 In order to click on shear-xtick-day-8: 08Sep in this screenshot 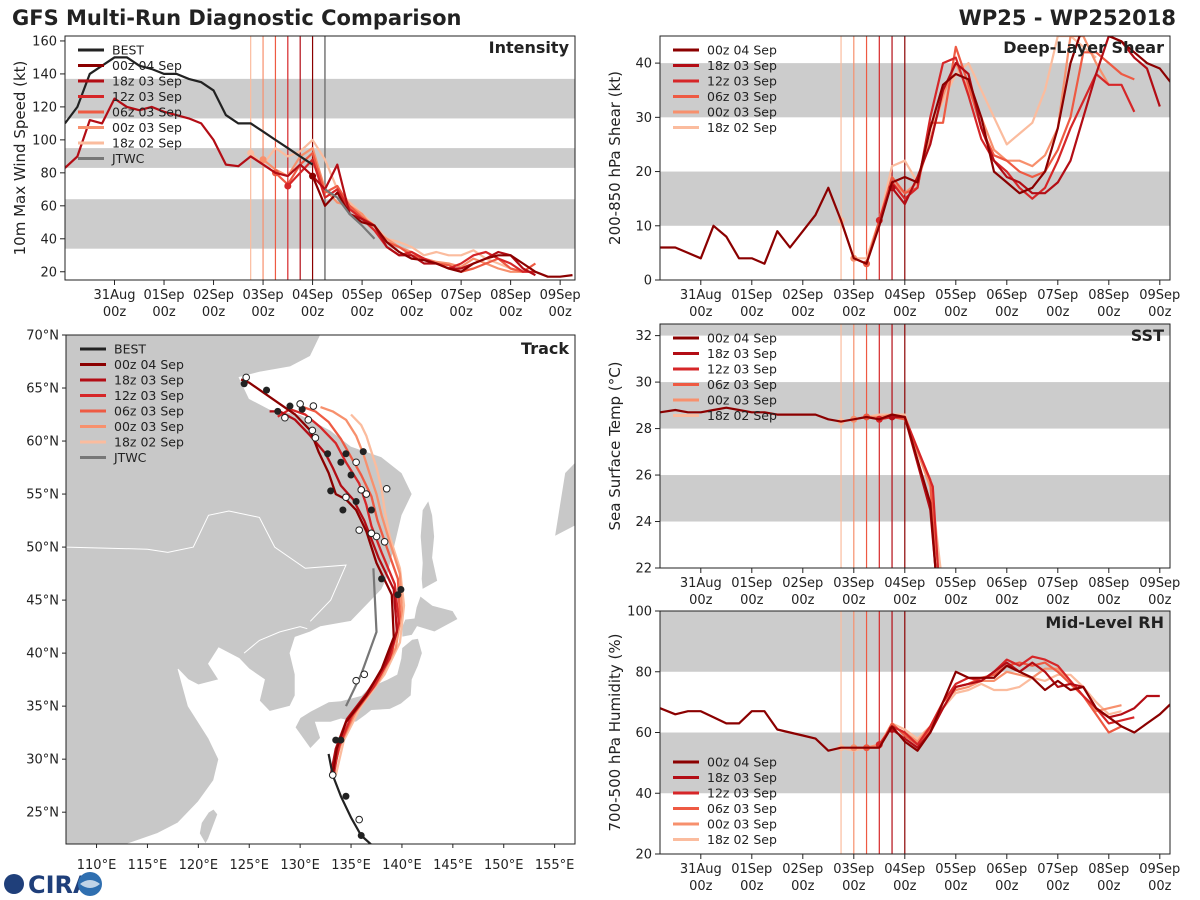, I will do `click(1108, 295)`.